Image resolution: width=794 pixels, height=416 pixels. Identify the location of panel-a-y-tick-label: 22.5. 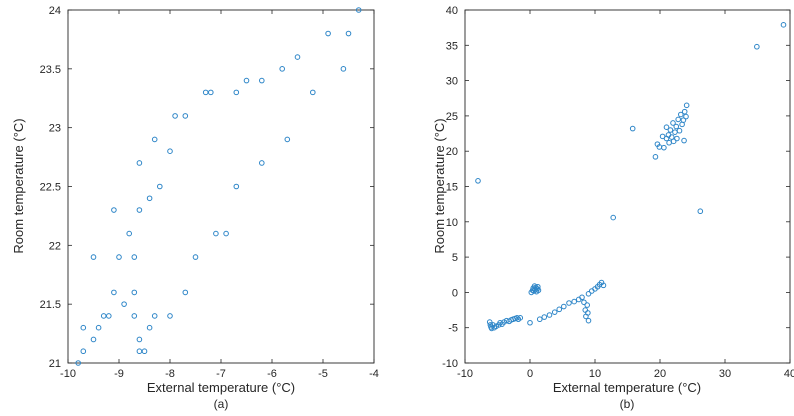
(50, 188).